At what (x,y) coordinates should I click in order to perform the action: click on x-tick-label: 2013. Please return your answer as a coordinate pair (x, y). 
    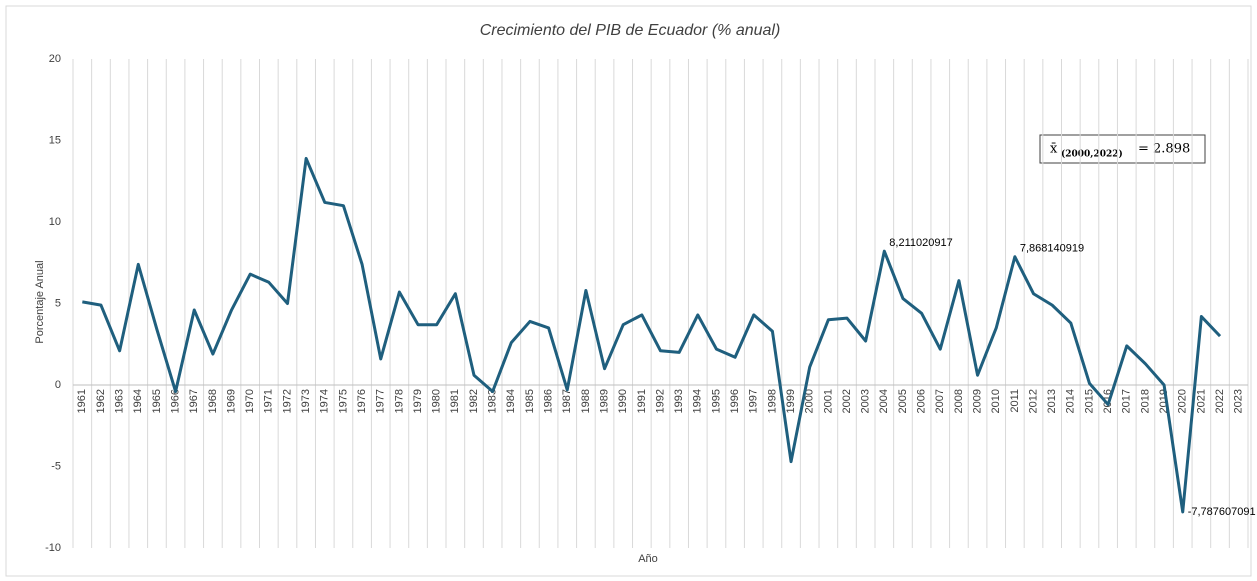
    Looking at the image, I should click on (1052, 401).